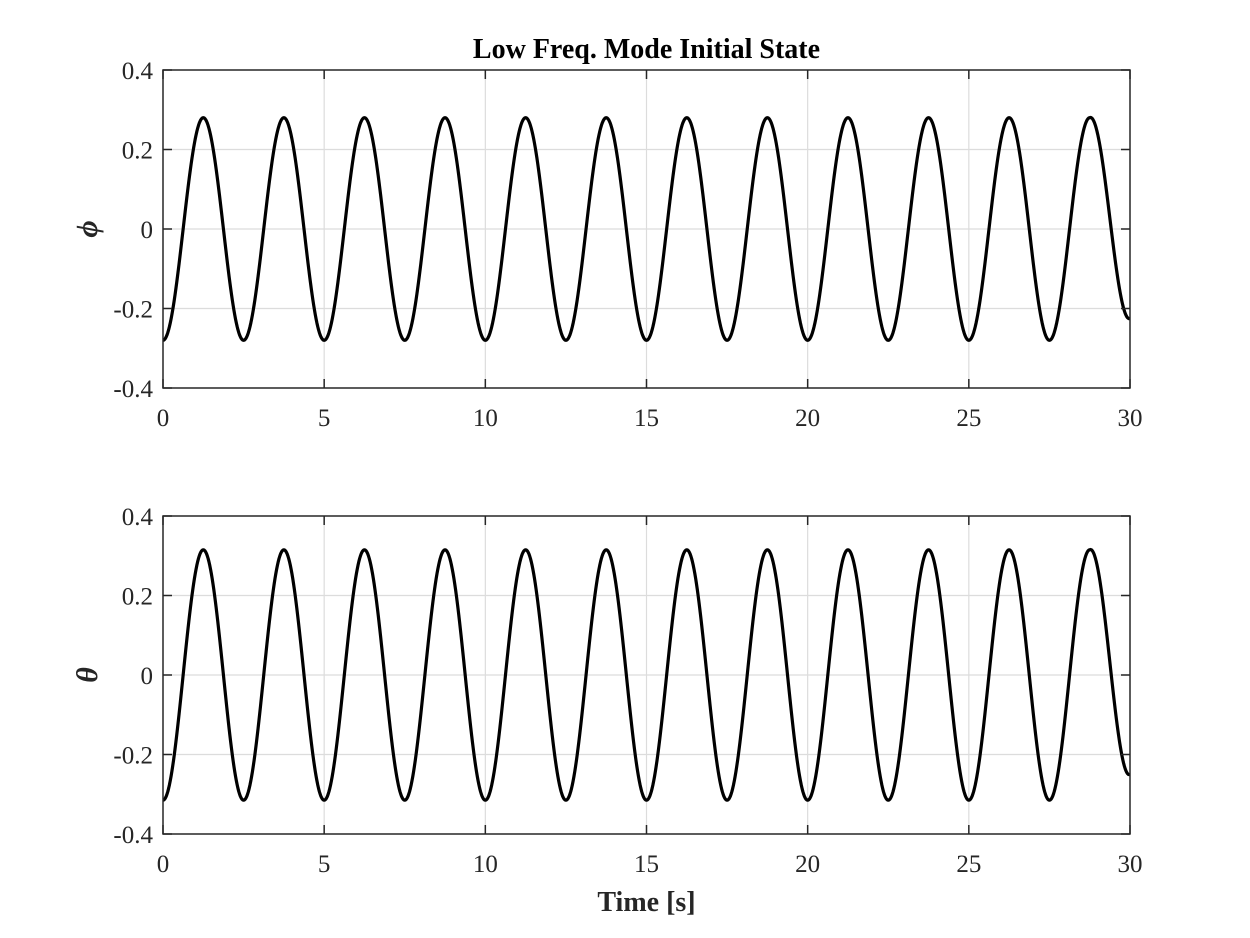 This screenshot has width=1250, height=938. Describe the element at coordinates (646, 902) in the screenshot. I see `x-axis-label: Time [s]` at that location.